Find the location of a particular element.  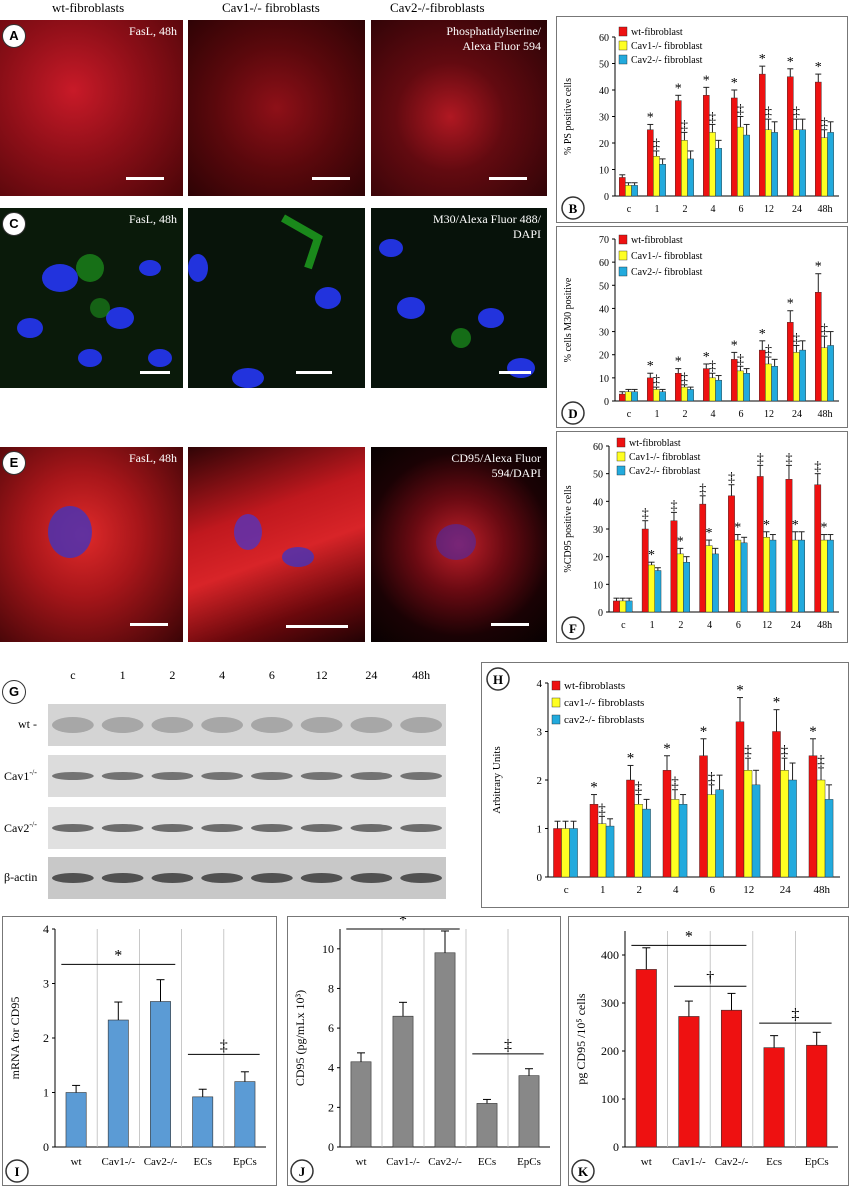

micrograph-c-cav1 is located at coordinates (276, 298).